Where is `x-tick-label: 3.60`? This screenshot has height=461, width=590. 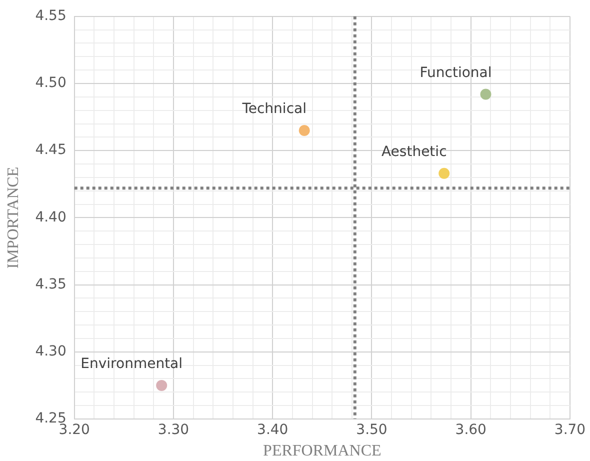
x-tick-label: 3.60 is located at coordinates (470, 430).